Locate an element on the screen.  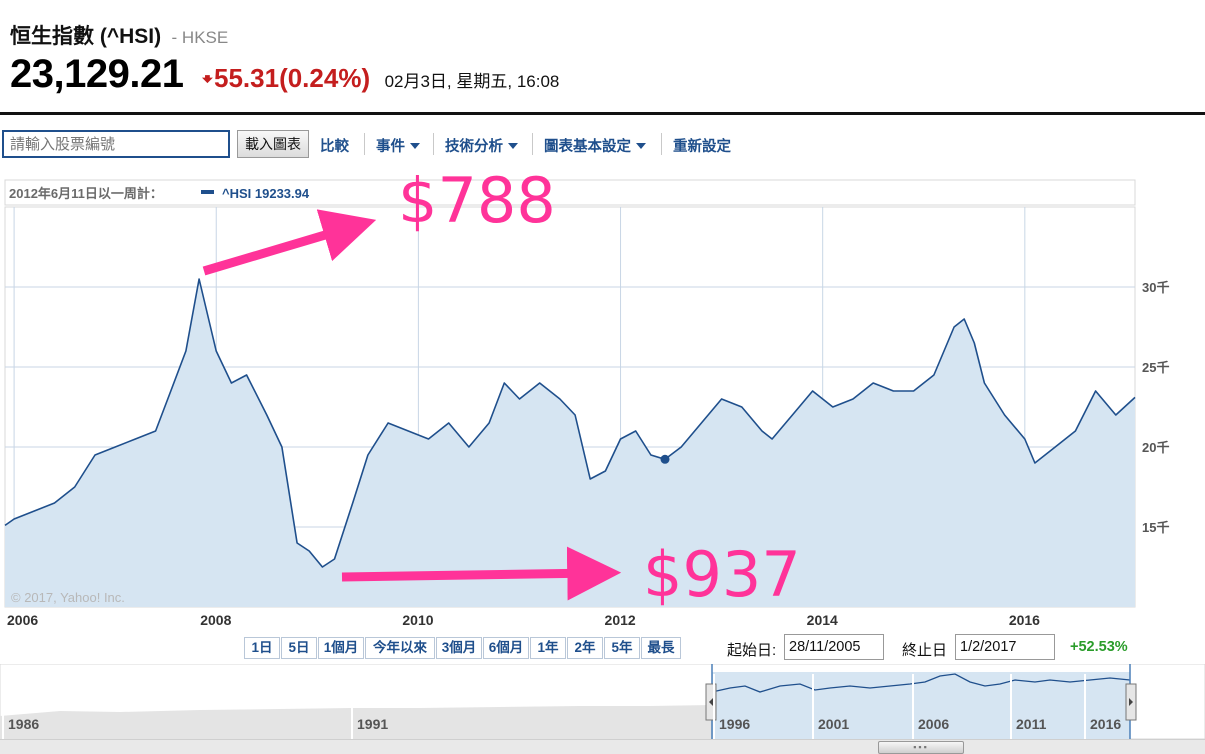
range-button: 最長 is located at coordinates (661, 648).